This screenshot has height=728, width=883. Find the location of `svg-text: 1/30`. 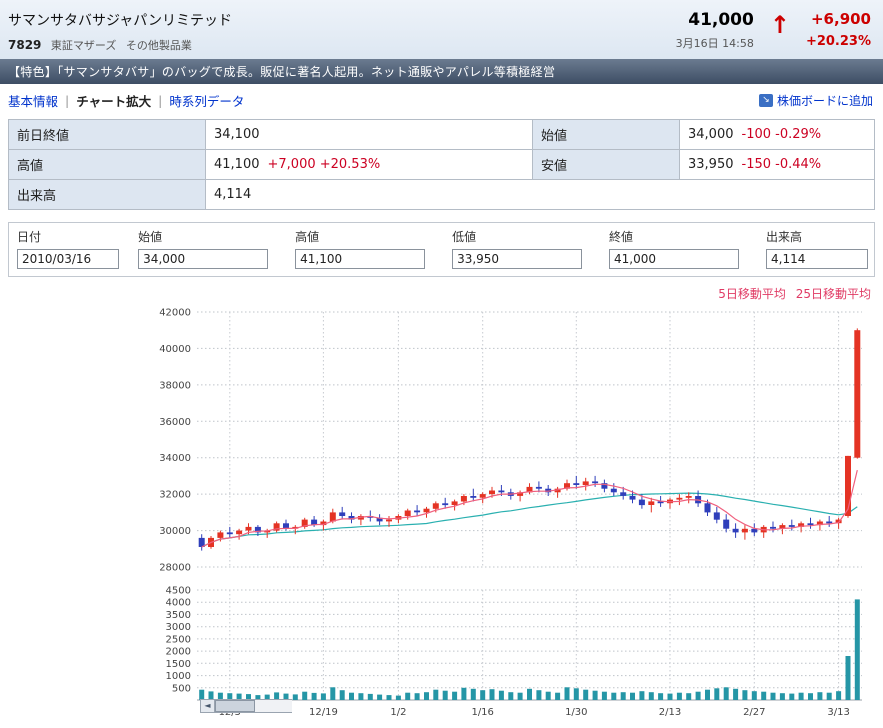

svg-text: 1/30 is located at coordinates (576, 712).